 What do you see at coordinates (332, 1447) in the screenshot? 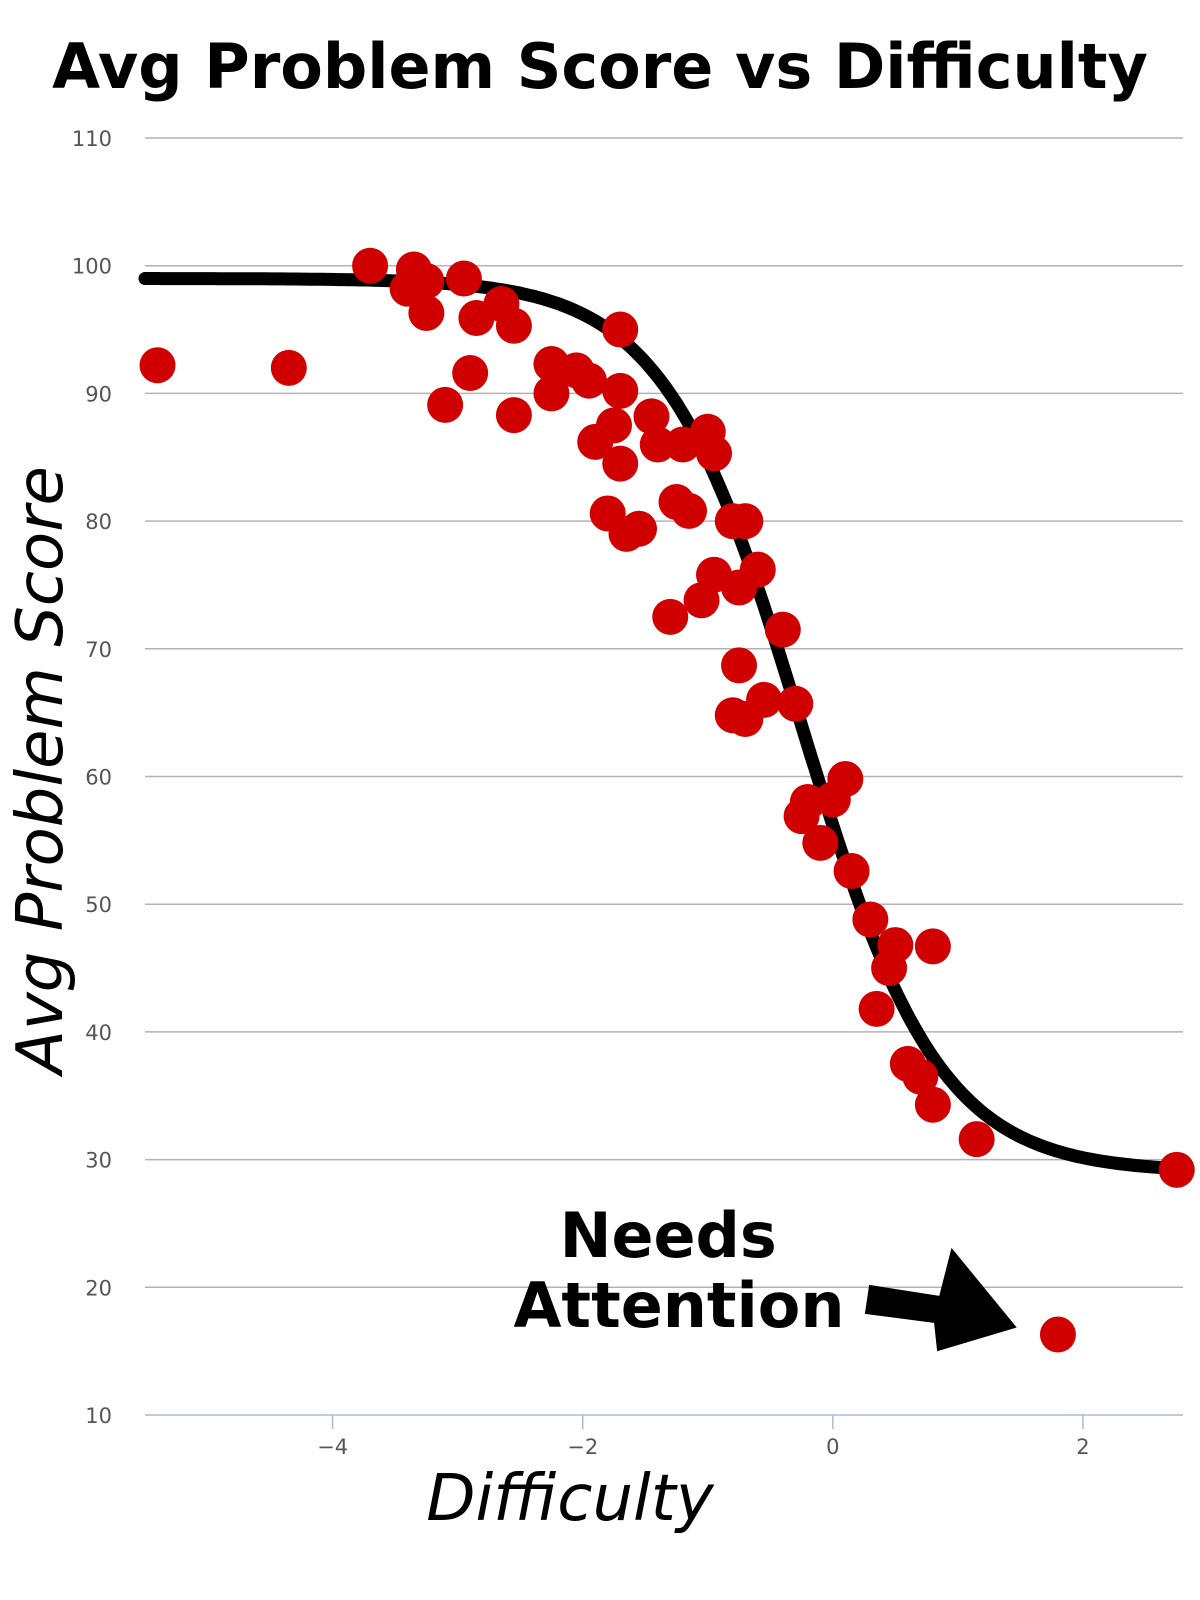
I see `x-tick-label: −4` at bounding box center [332, 1447].